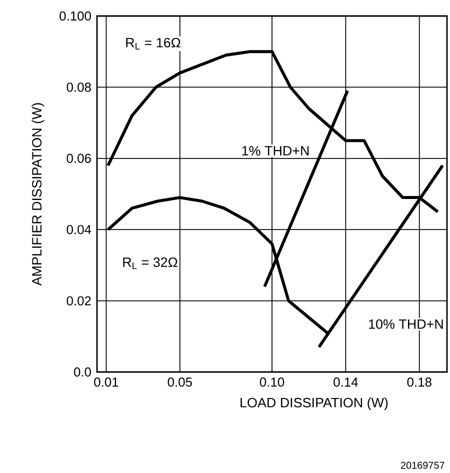 This screenshot has width=450, height=473. Describe the element at coordinates (78, 301) in the screenshot. I see `y-tick-label: 0.02` at that location.